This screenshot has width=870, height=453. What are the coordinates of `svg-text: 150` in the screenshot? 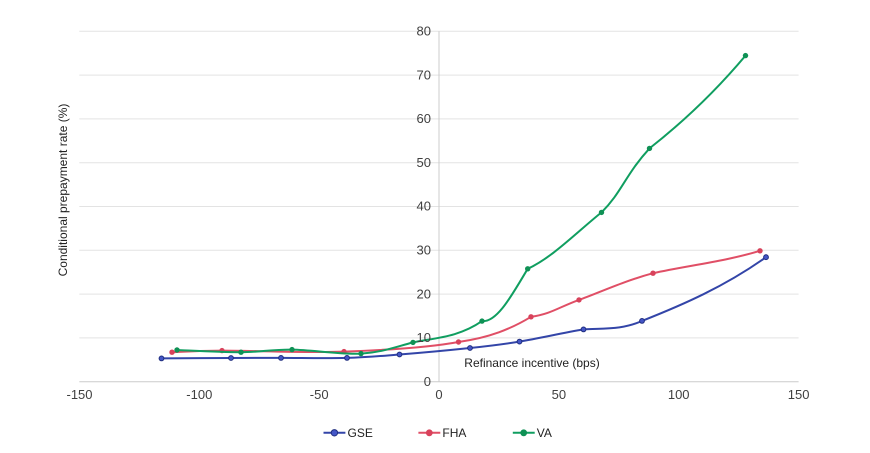 It's located at (799, 394).